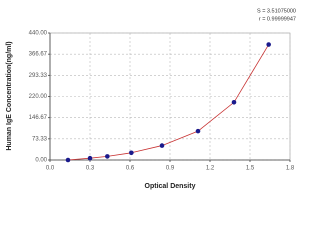  Describe the element at coordinates (38, 55) in the screenshot. I see `y-tick-label: 366.67` at that location.